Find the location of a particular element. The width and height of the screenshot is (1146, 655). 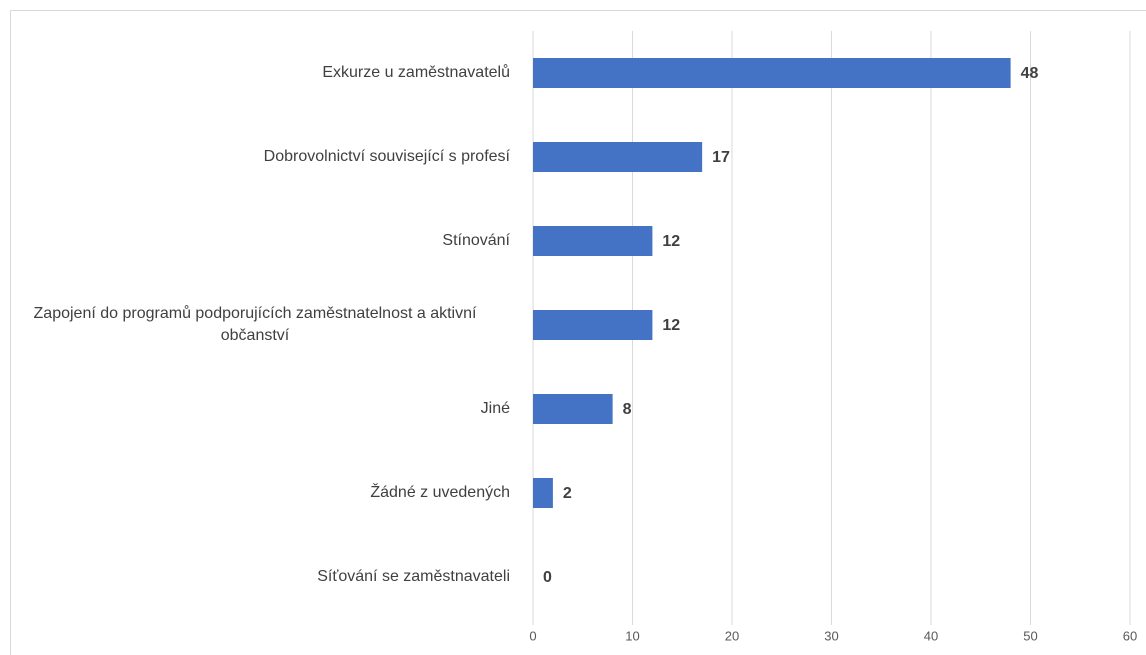

x-tick-label: 50 is located at coordinates (1030, 635).